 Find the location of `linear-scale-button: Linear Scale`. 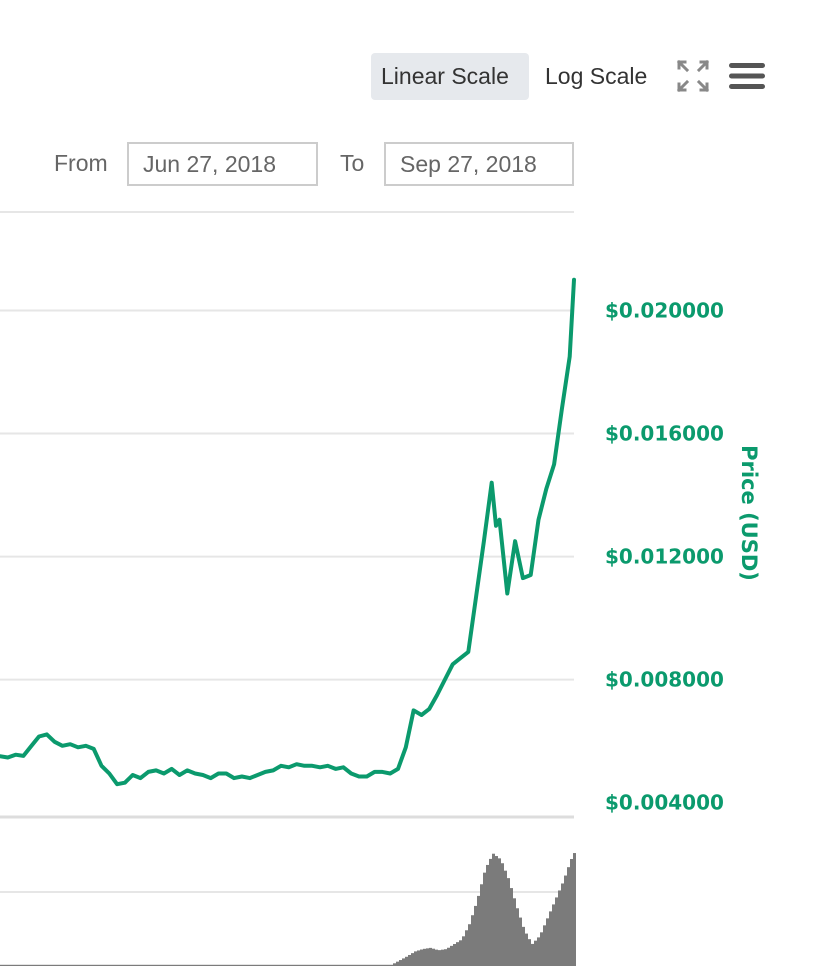

linear-scale-button: Linear Scale is located at coordinates (450, 76).